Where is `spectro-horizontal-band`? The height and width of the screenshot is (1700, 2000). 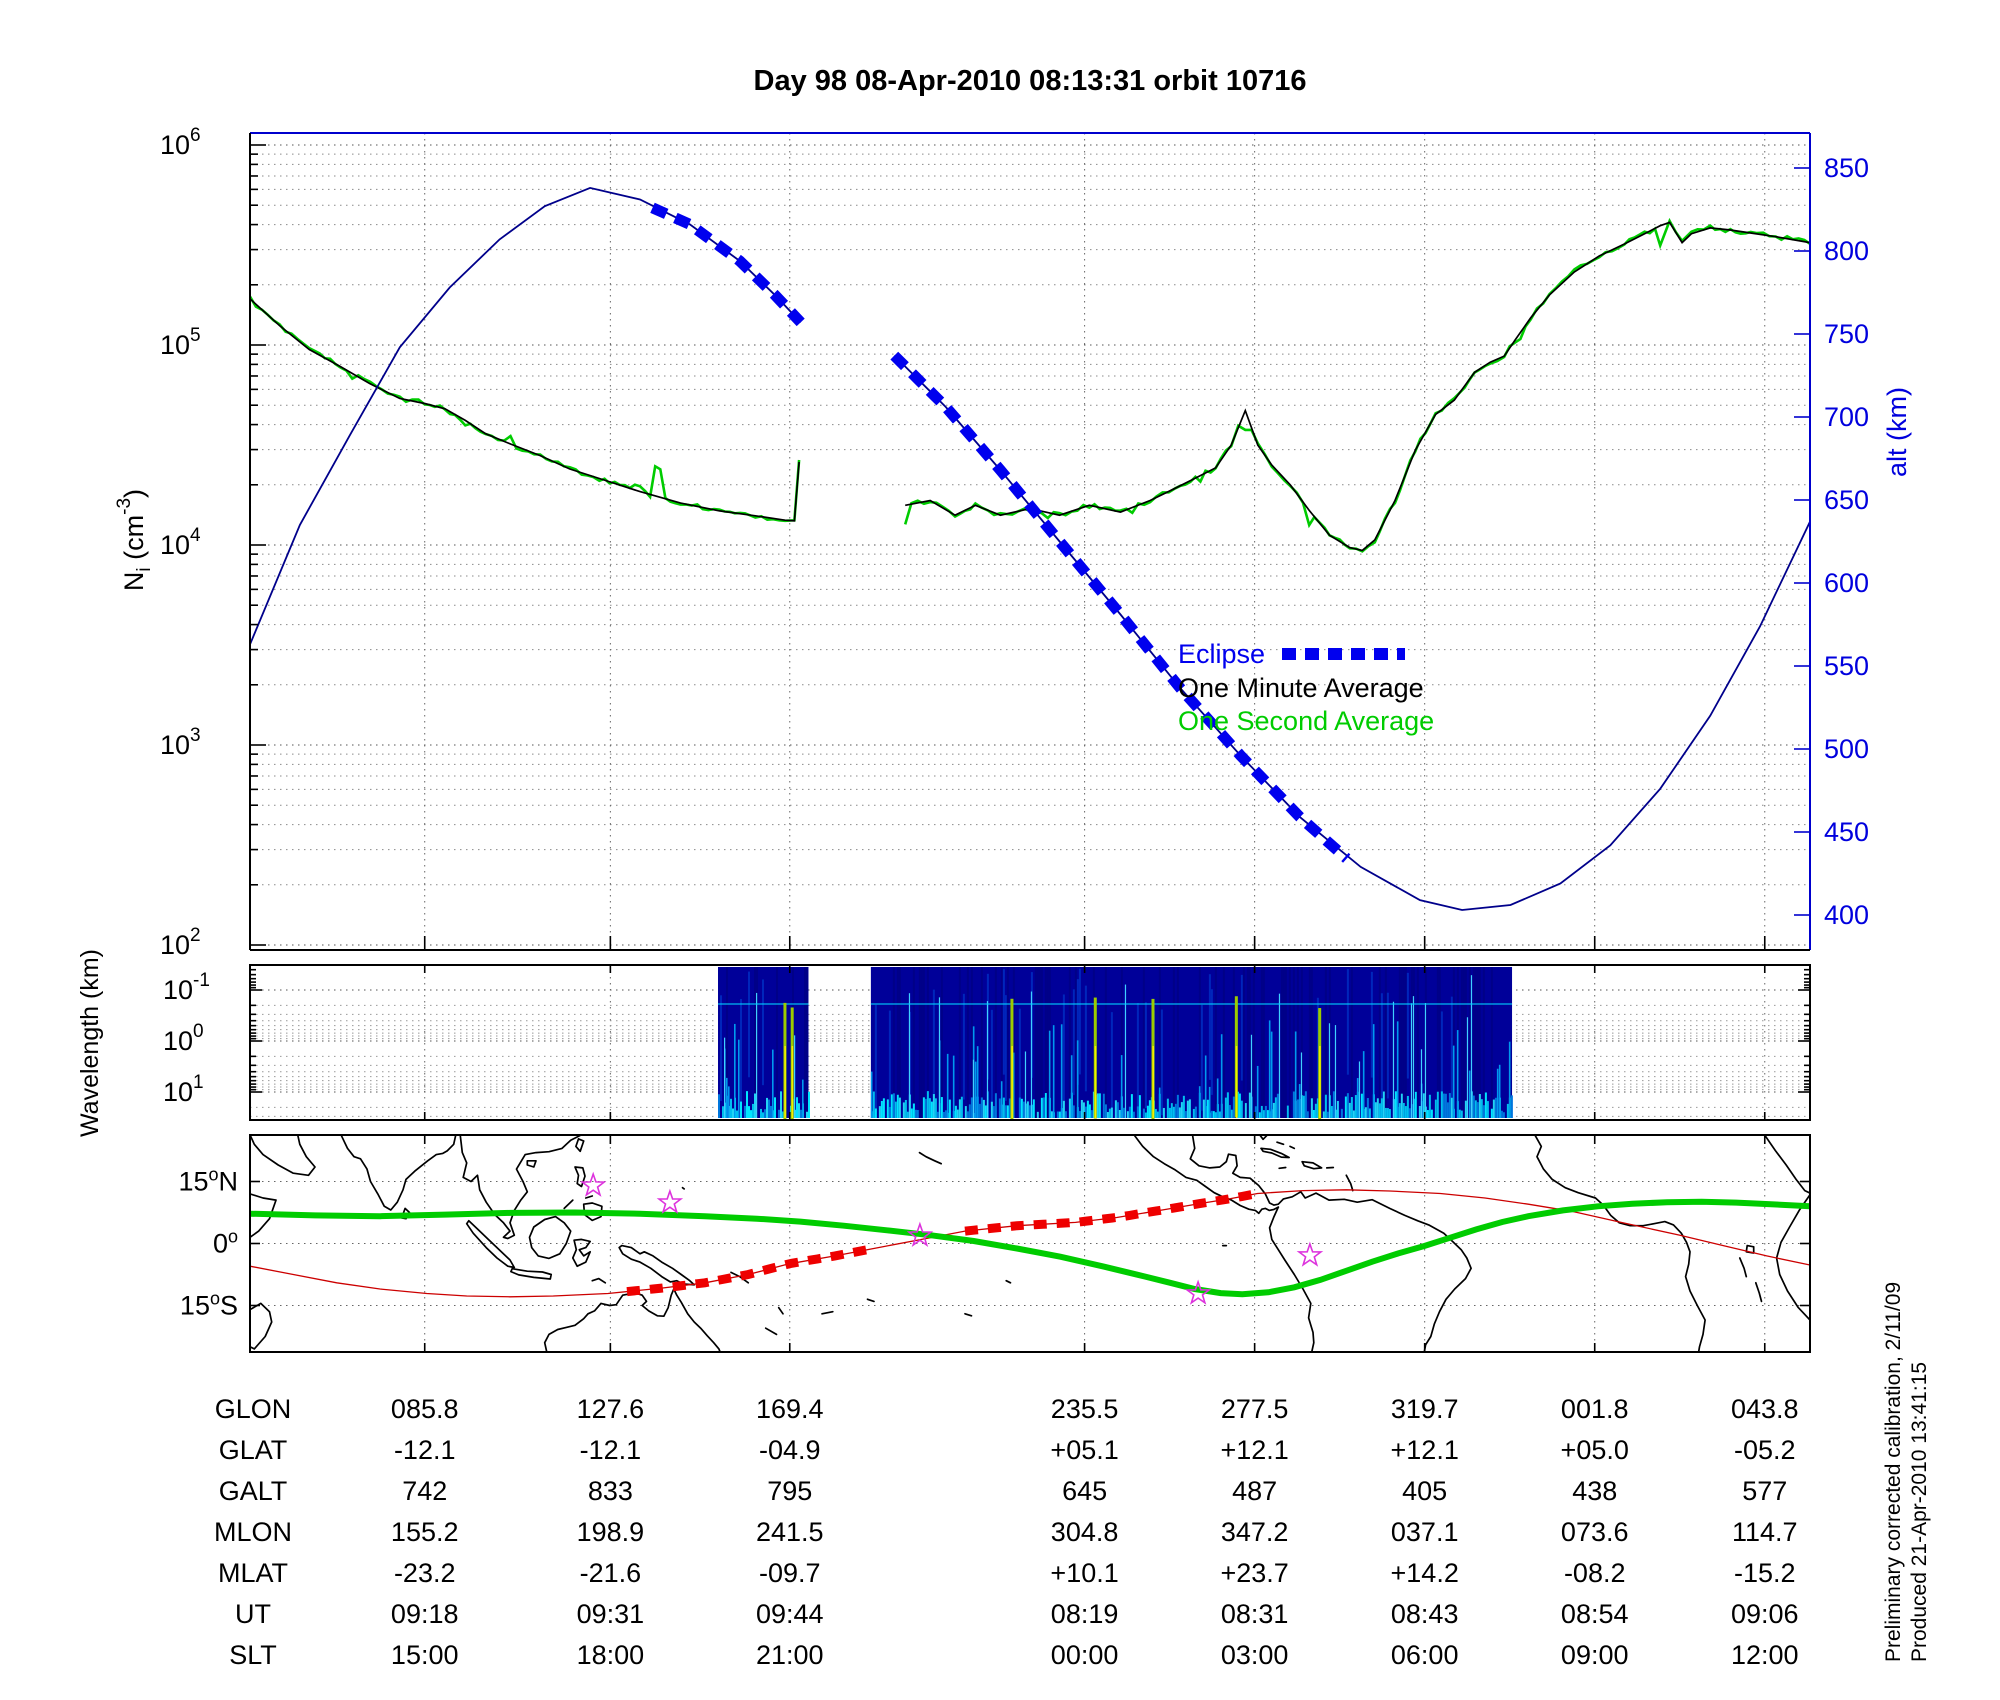
spectro-horizontal-band is located at coordinates (1191, 1004).